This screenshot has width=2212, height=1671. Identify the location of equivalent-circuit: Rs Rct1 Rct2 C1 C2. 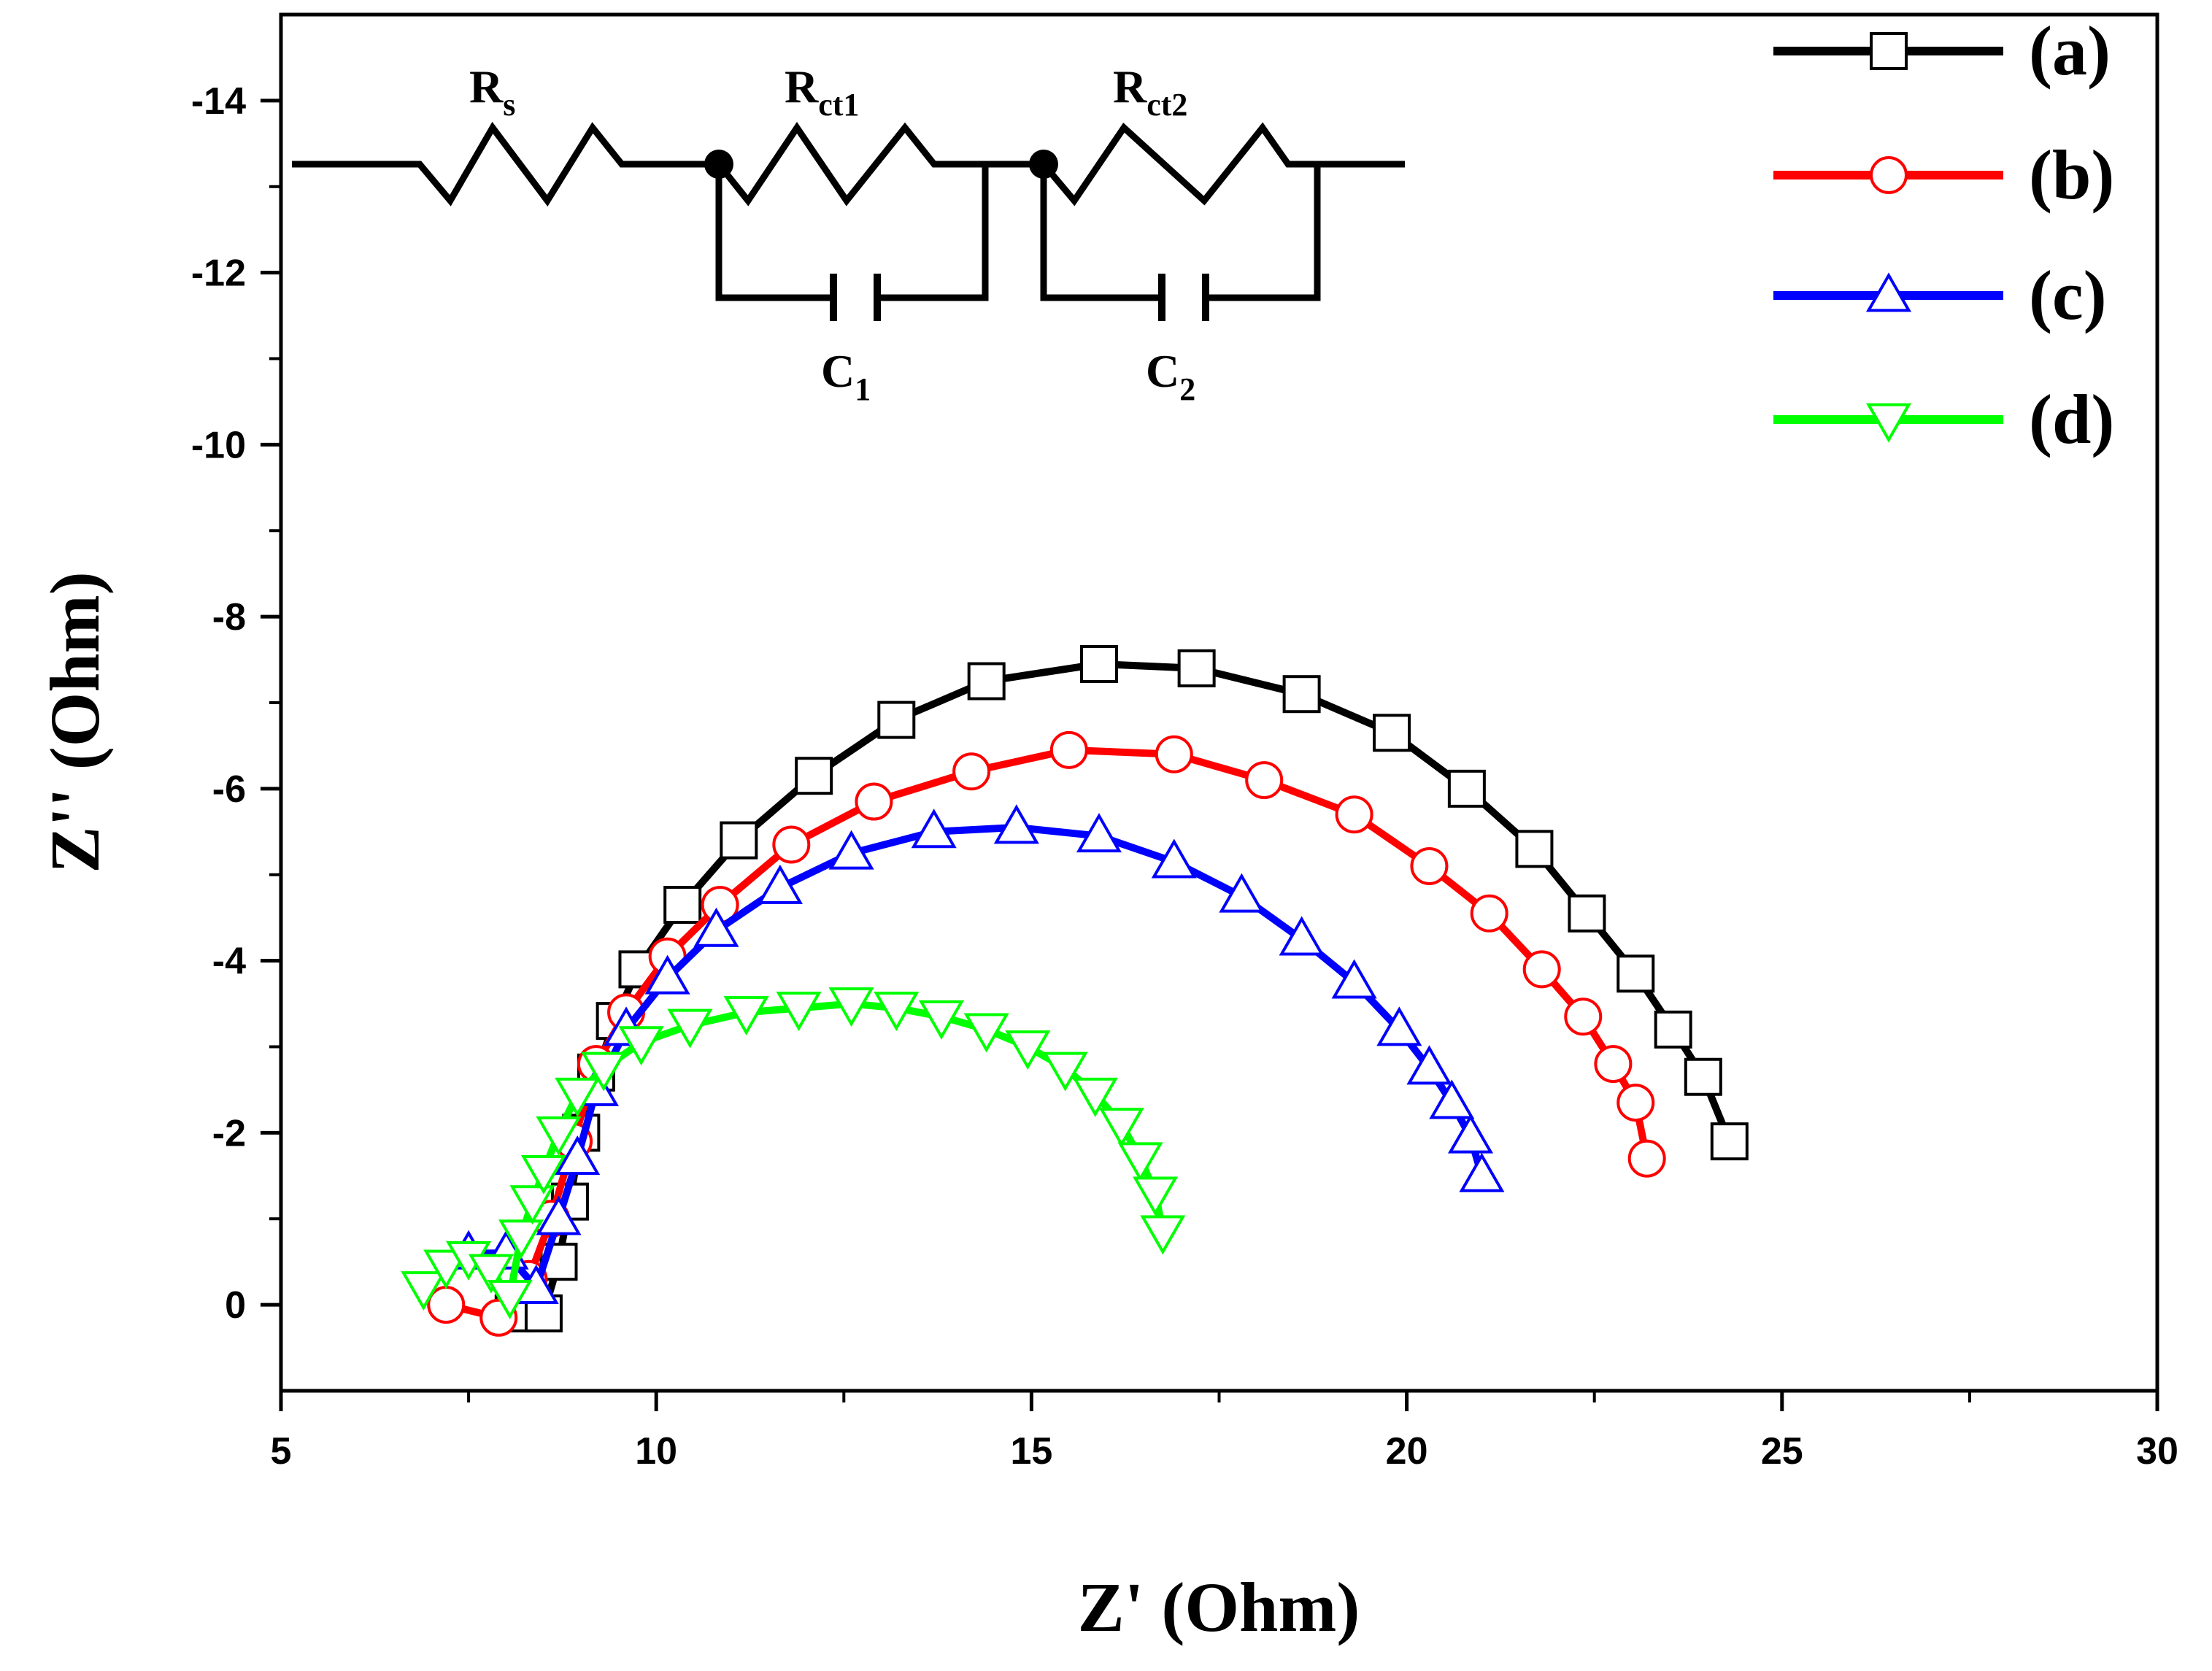
(848, 234).